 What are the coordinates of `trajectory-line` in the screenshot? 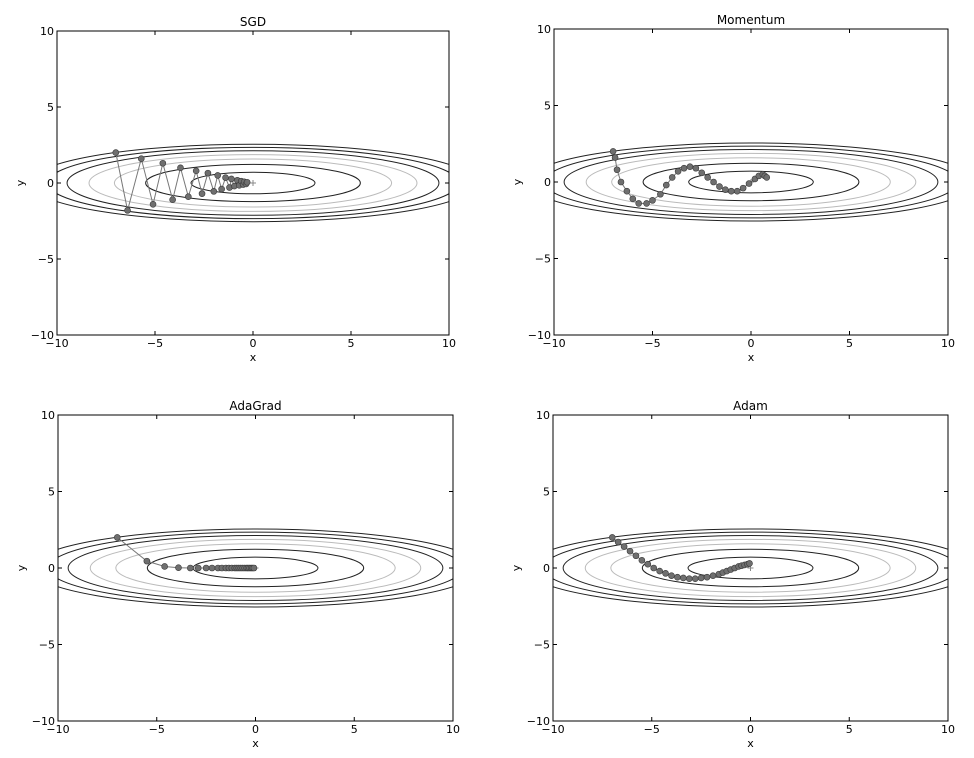 It's located at (181, 181).